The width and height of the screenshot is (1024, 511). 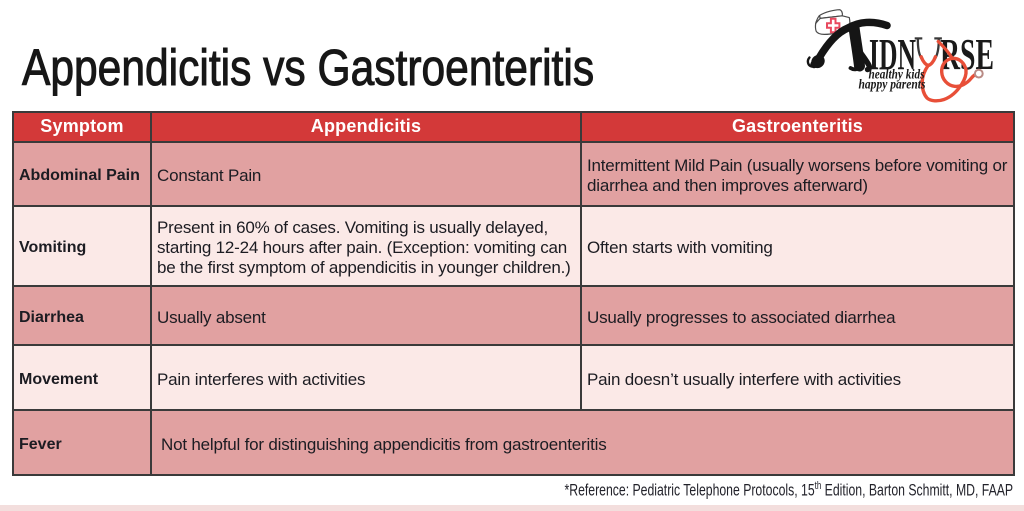 What do you see at coordinates (892, 85) in the screenshot?
I see `svg-text: happy parents` at bounding box center [892, 85].